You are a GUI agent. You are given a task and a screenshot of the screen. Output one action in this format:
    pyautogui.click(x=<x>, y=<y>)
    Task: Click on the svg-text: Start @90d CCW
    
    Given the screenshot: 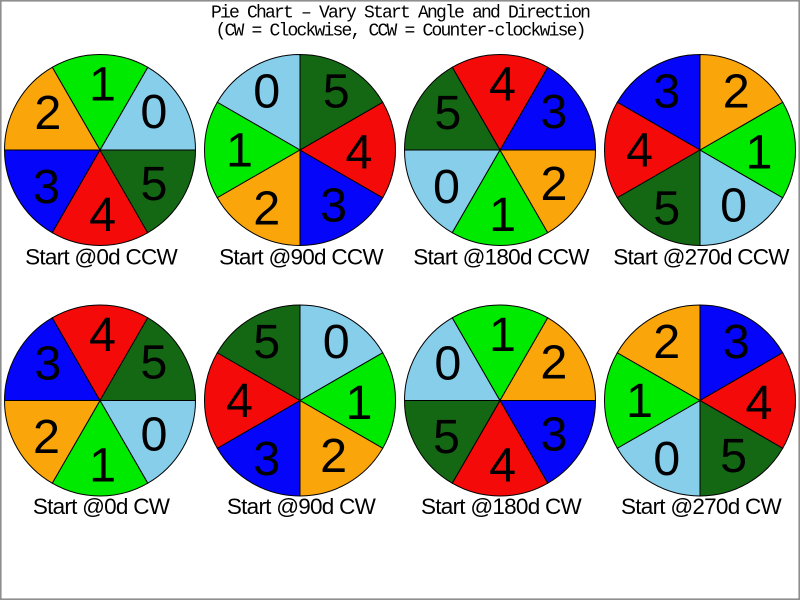 What is the action you would take?
    pyautogui.click(x=301, y=257)
    